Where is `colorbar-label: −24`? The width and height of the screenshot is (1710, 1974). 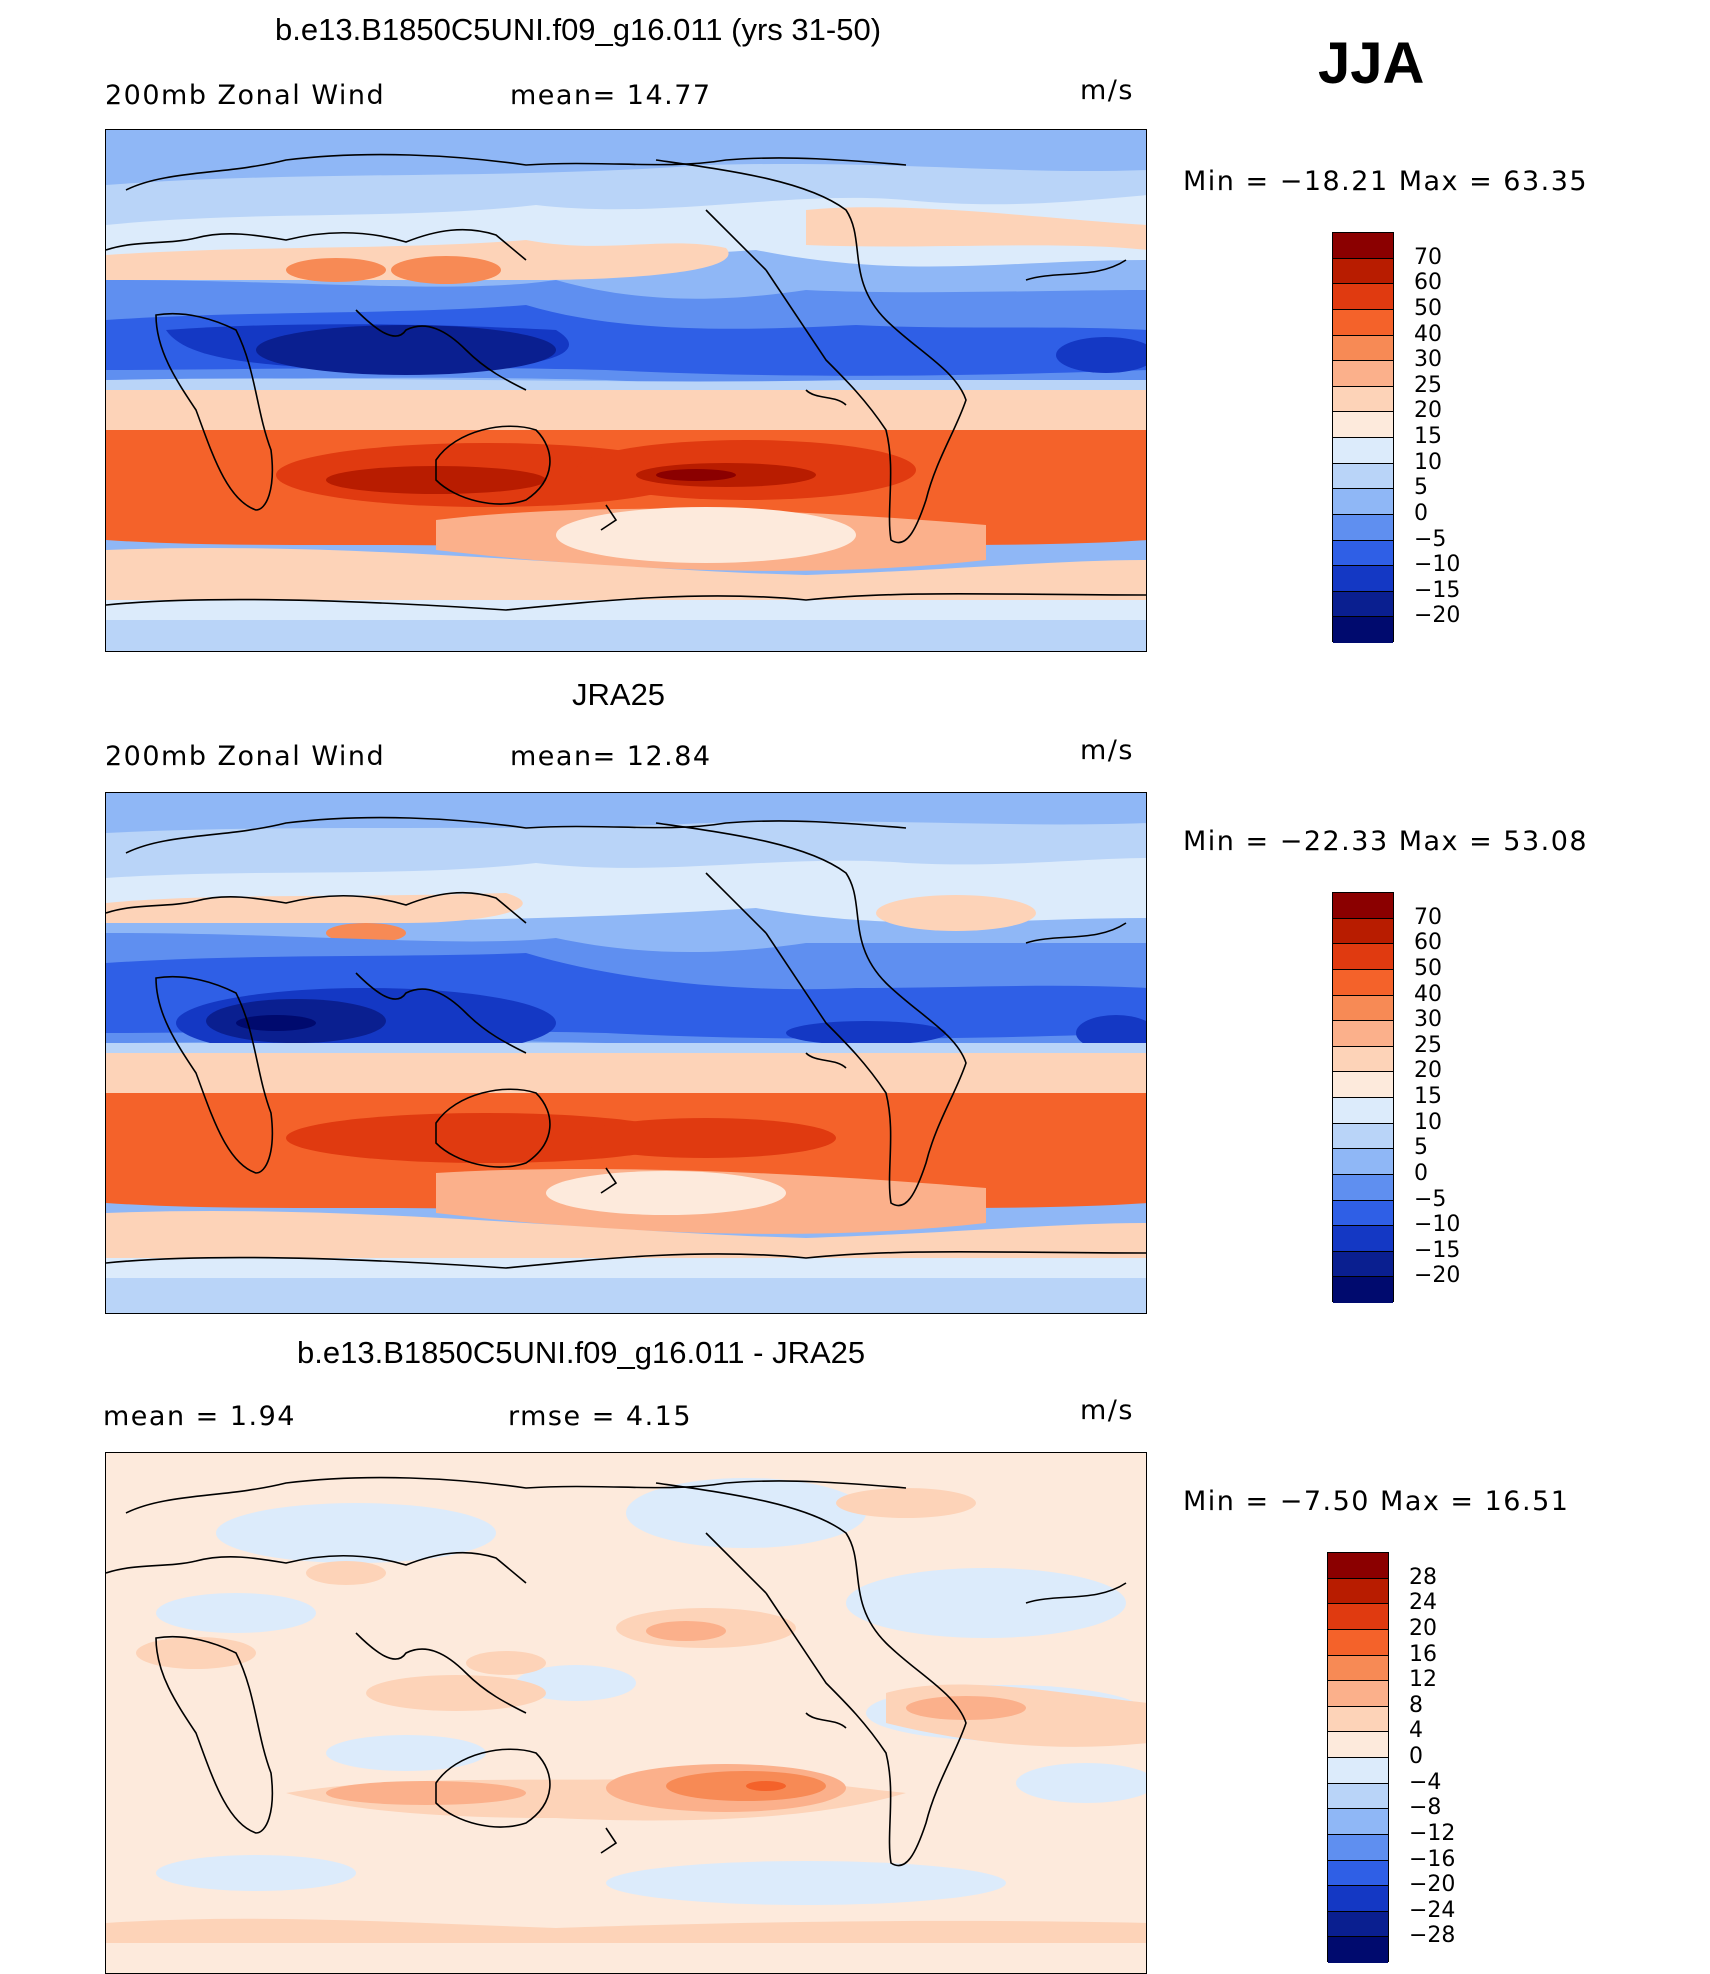
colorbar-label: −24 is located at coordinates (1432, 1910).